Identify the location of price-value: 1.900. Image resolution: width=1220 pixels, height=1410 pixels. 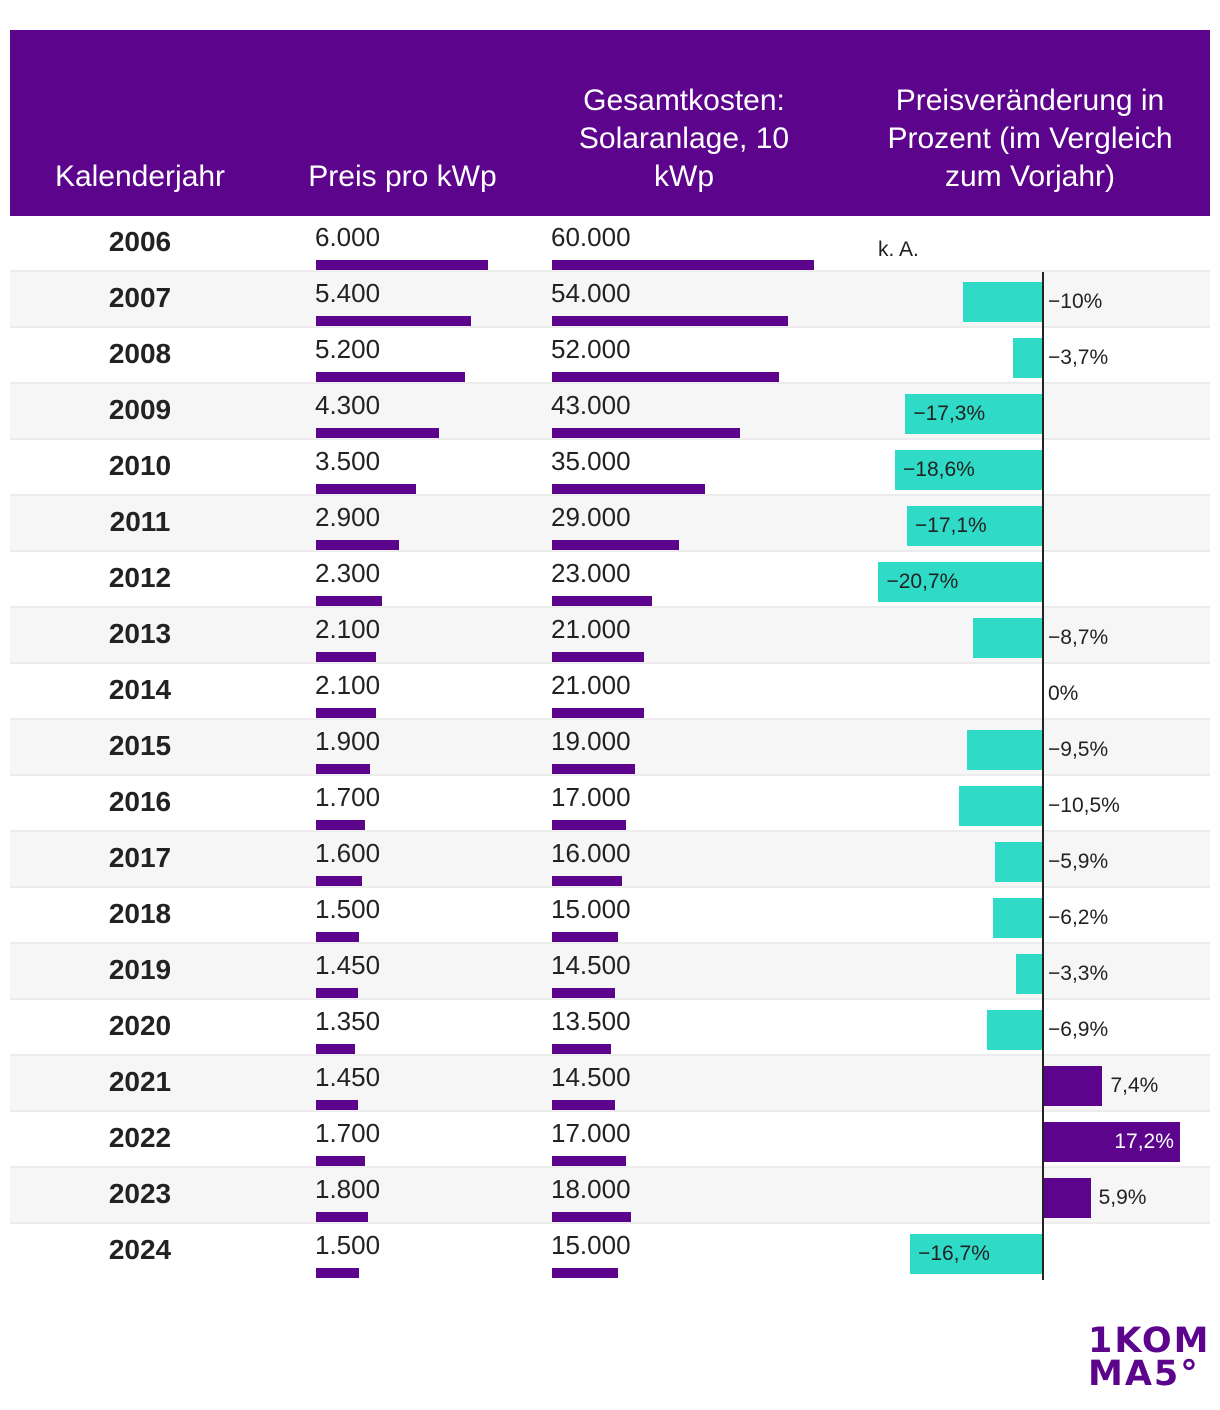
(348, 741).